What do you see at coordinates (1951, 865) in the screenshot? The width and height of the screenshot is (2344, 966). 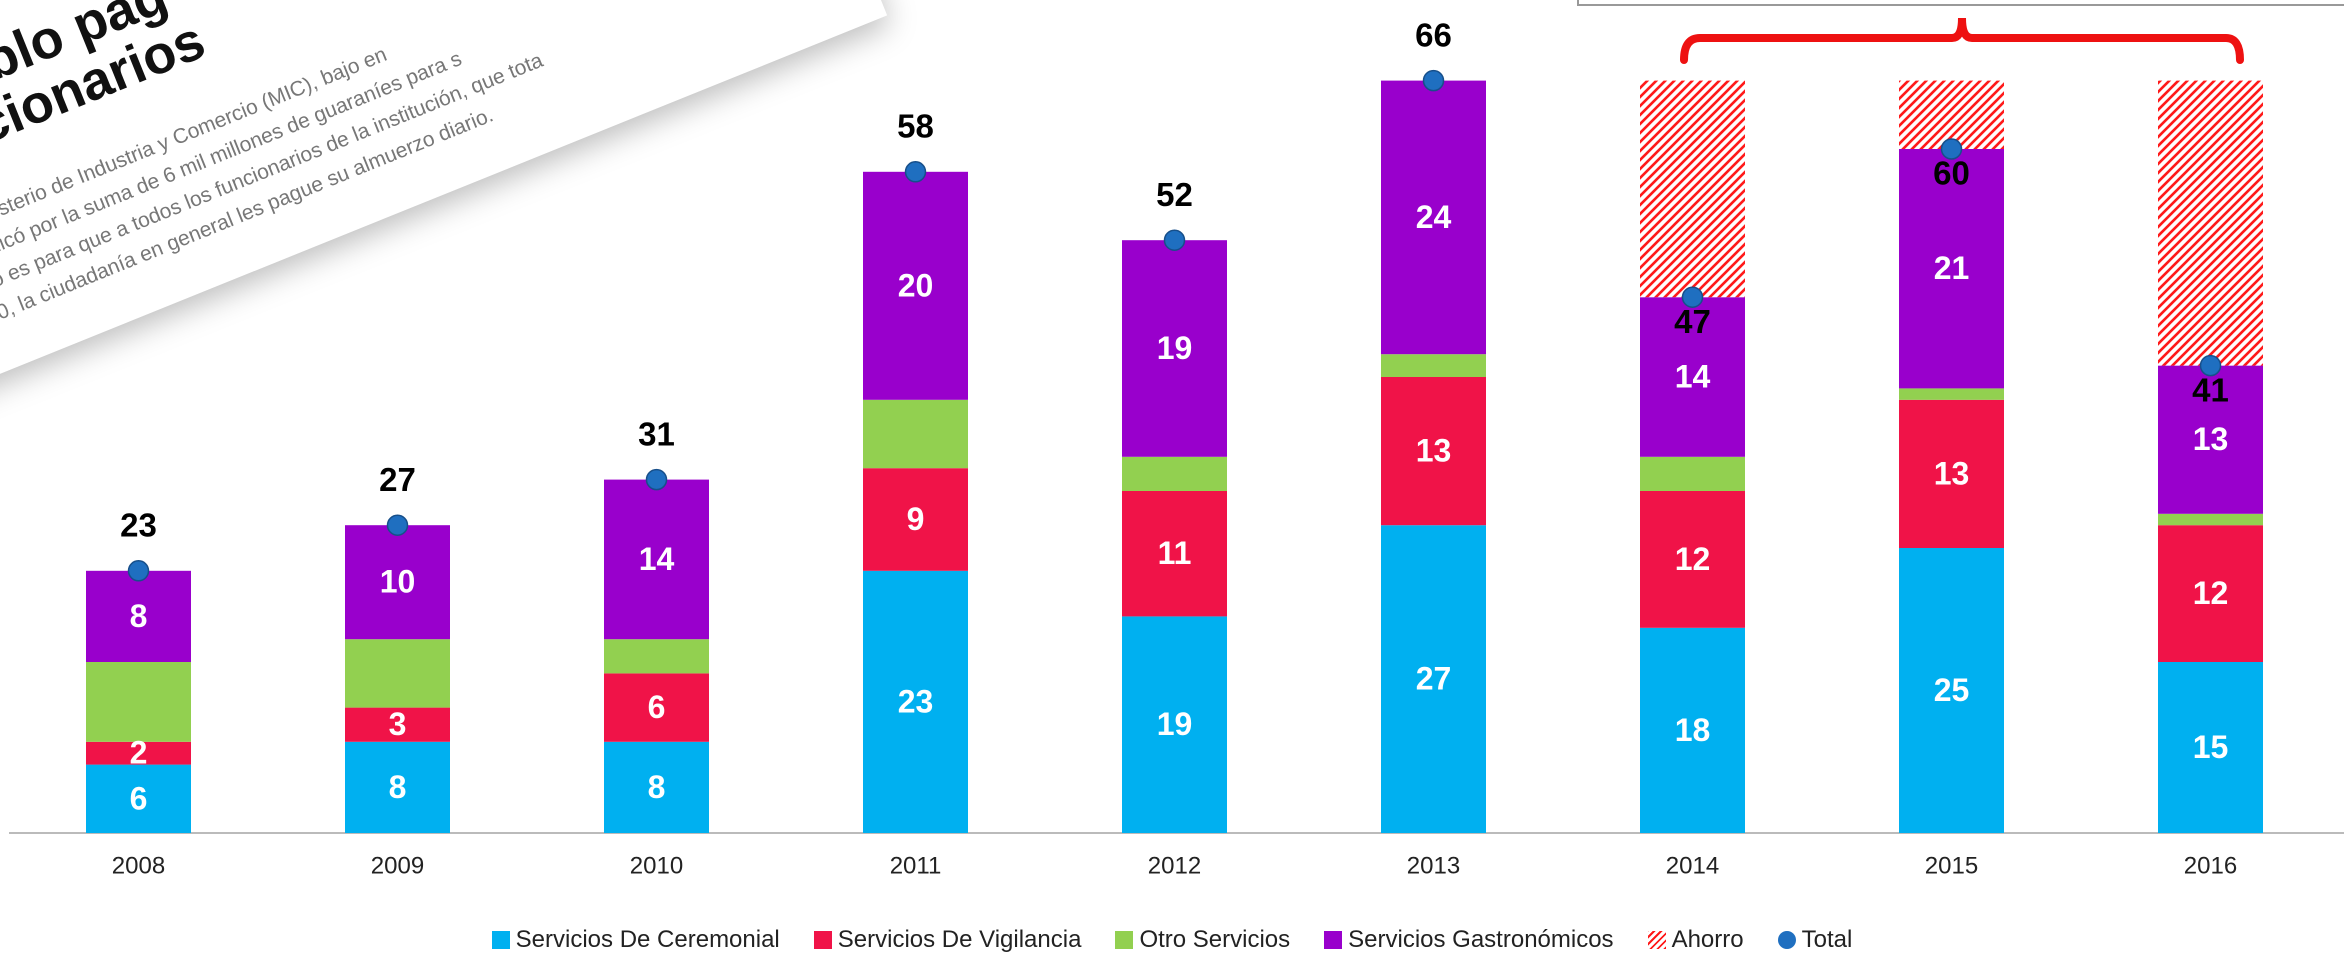 I see `x-tick-label: 2015` at bounding box center [1951, 865].